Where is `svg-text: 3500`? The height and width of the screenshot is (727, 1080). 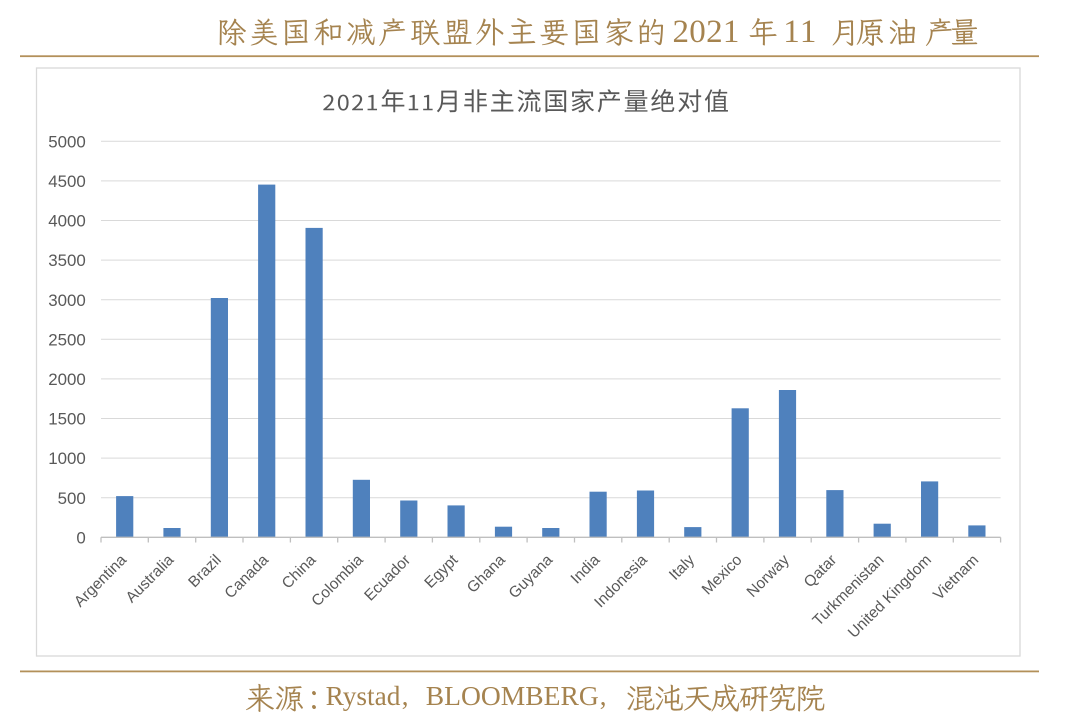
svg-text: 3500 is located at coordinates (67, 260).